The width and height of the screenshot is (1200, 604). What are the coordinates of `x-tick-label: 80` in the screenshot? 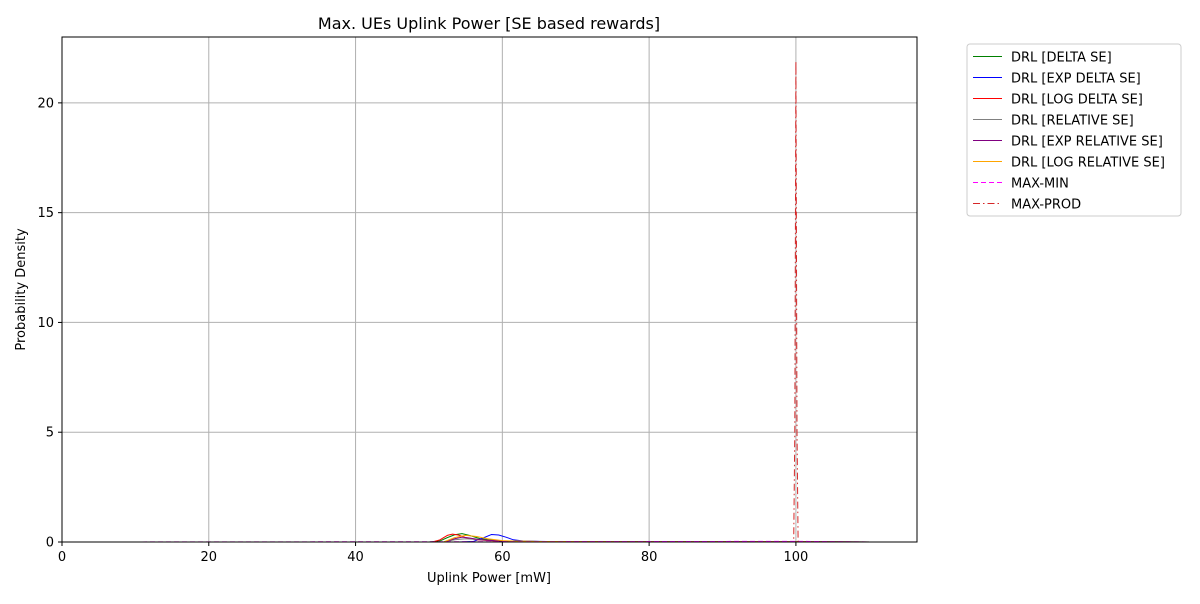 It's located at (649, 557).